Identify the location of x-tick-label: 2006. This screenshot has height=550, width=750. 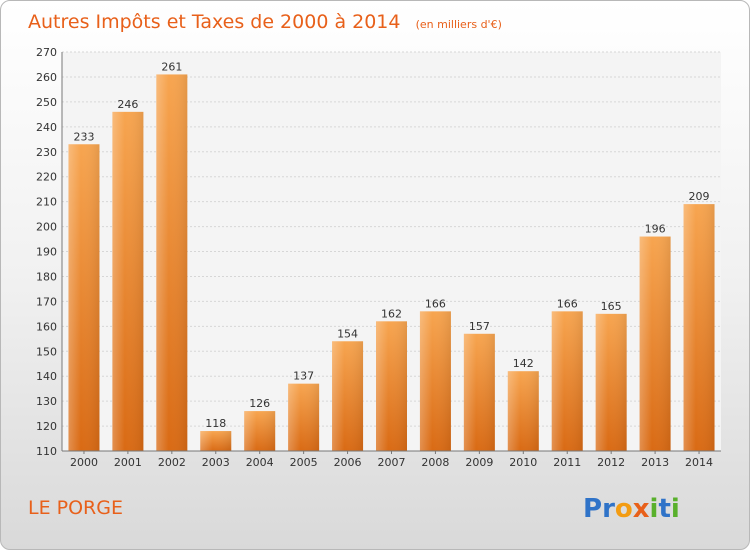
(348, 462).